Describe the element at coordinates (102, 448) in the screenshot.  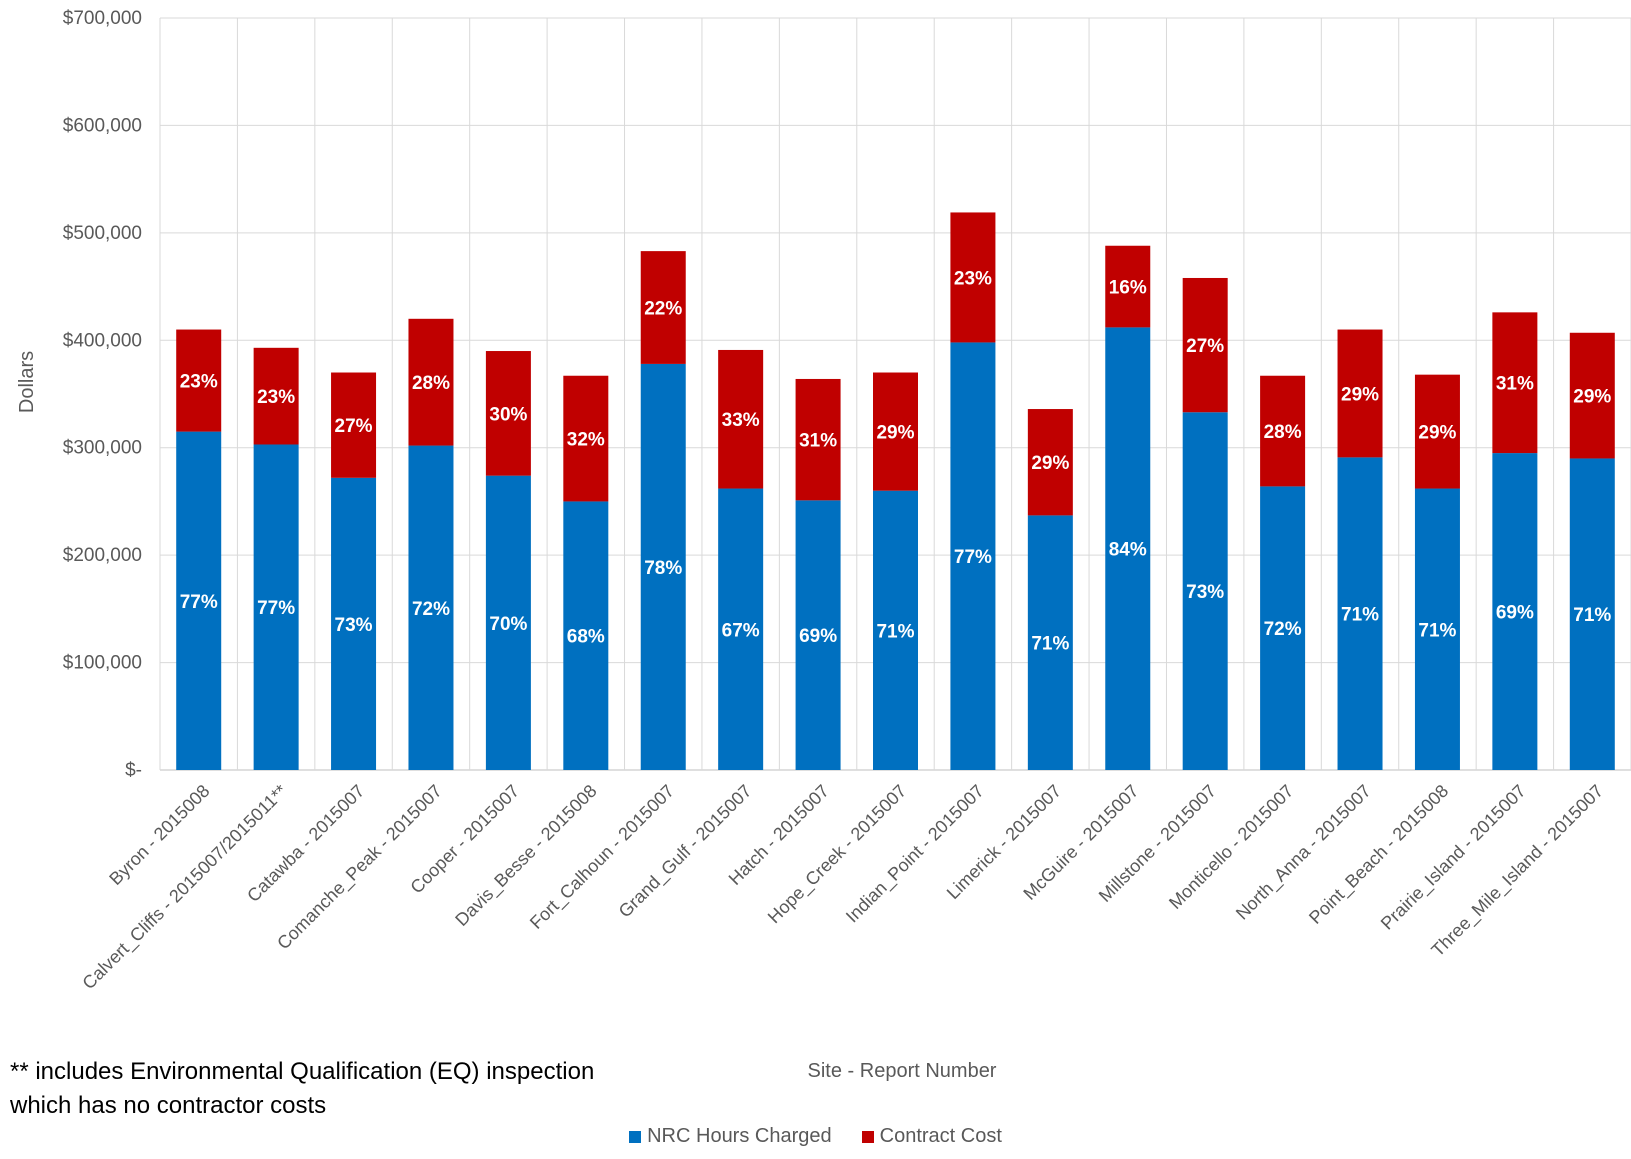
I see `y-tick-label: $300,000` at that location.